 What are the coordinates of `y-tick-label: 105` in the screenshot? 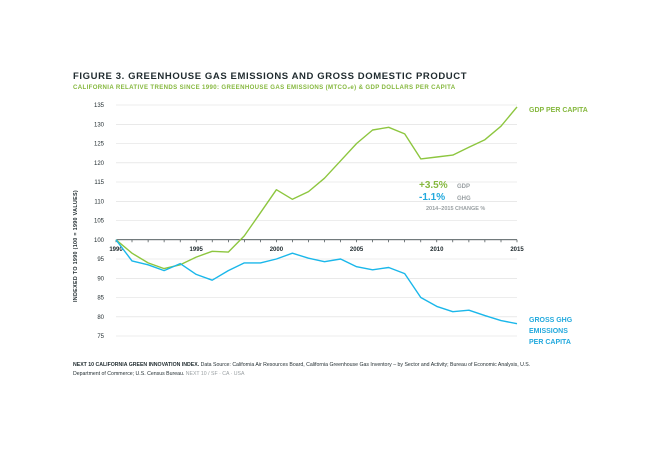 It's located at (99, 222).